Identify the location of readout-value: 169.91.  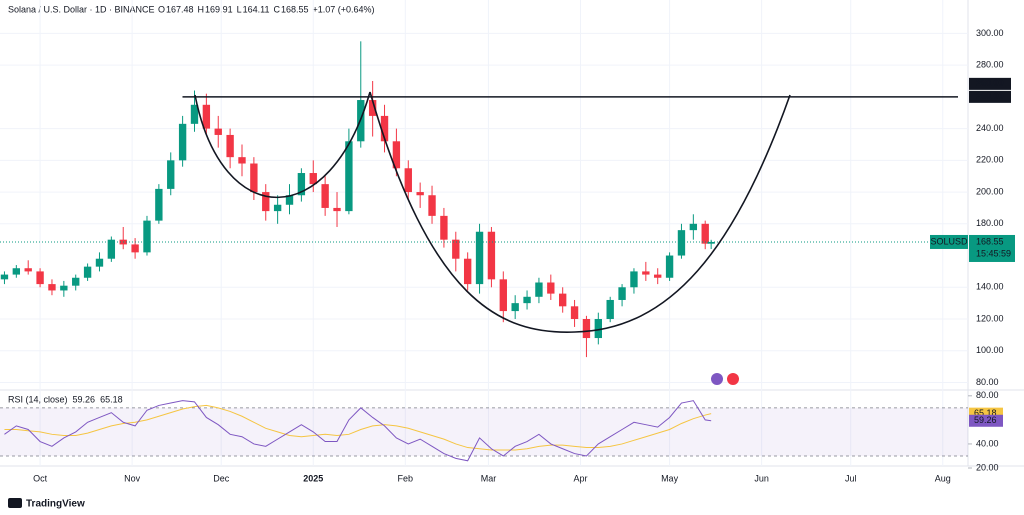
(219, 9).